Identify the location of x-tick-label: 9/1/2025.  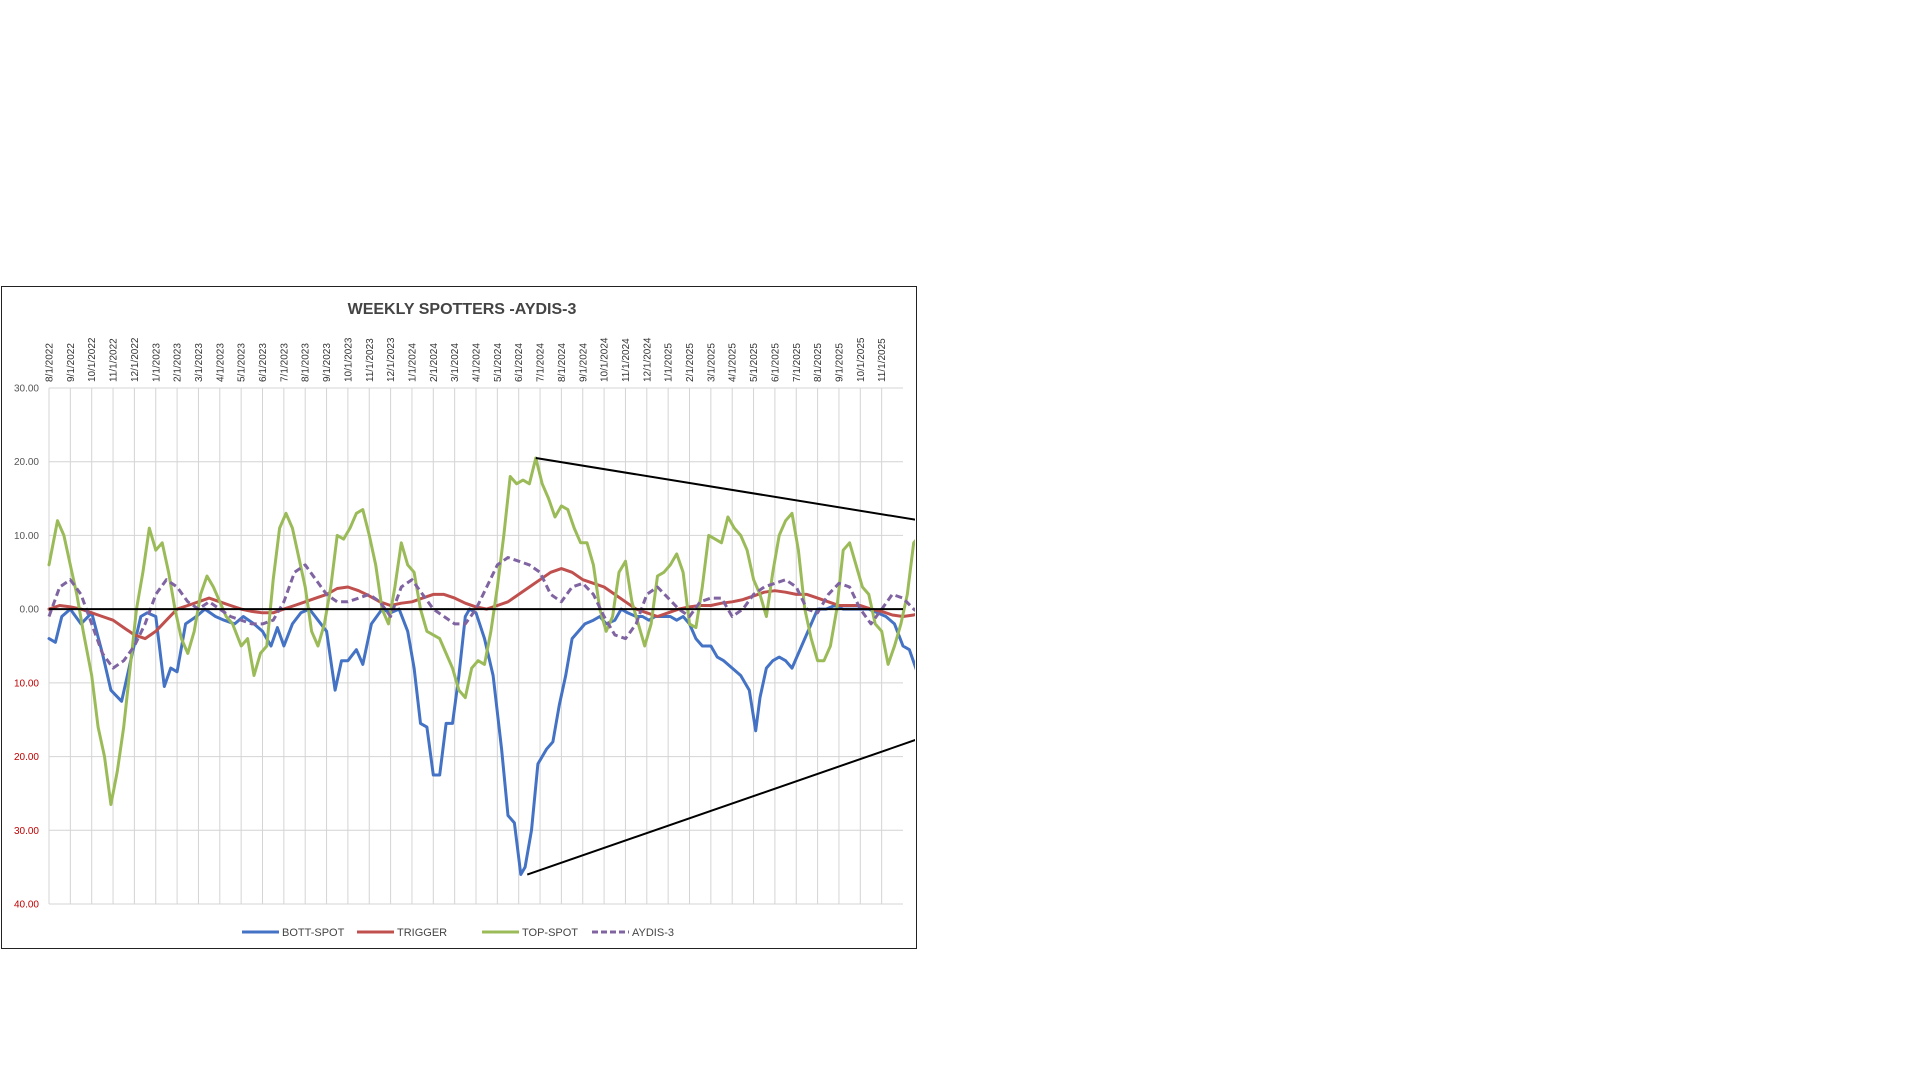
(839, 362).